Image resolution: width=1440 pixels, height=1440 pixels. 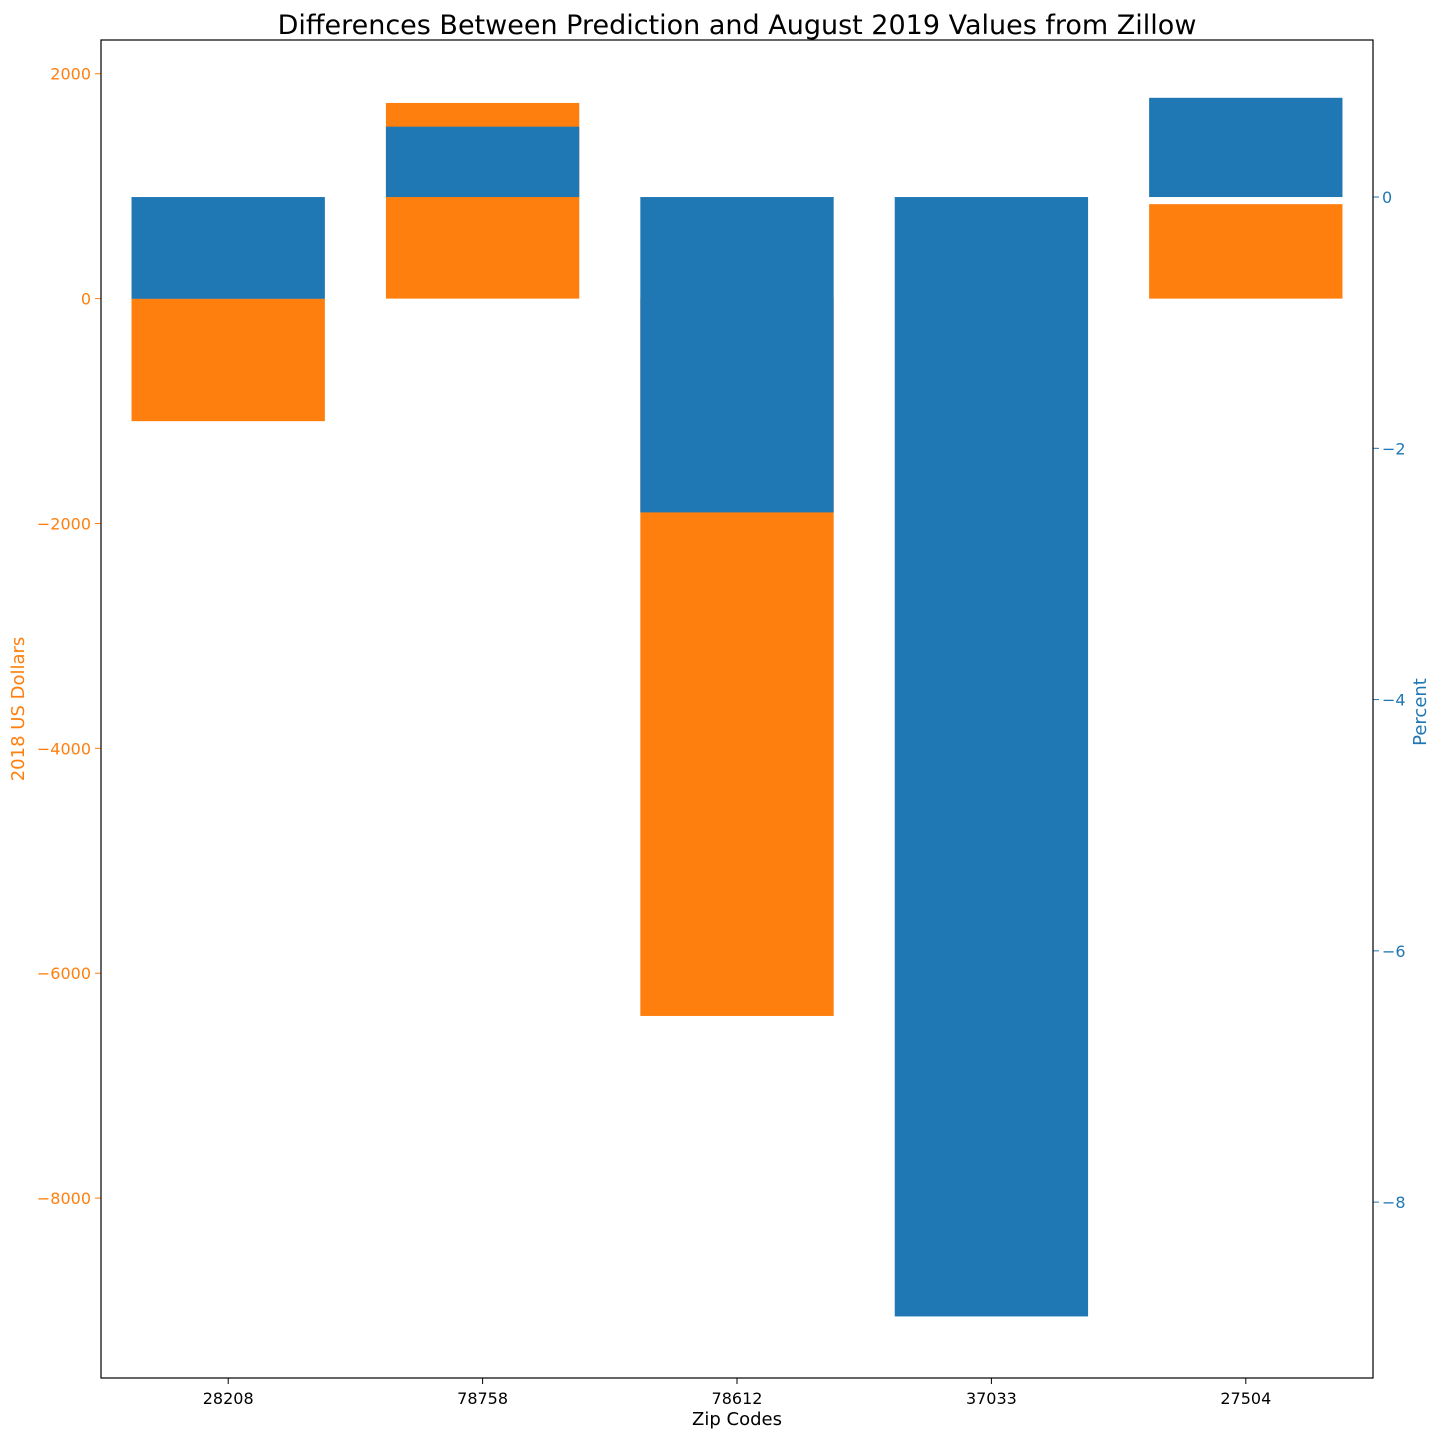 What do you see at coordinates (18, 709) in the screenshot?
I see `left-axis-label: 2018 US Dollars` at bounding box center [18, 709].